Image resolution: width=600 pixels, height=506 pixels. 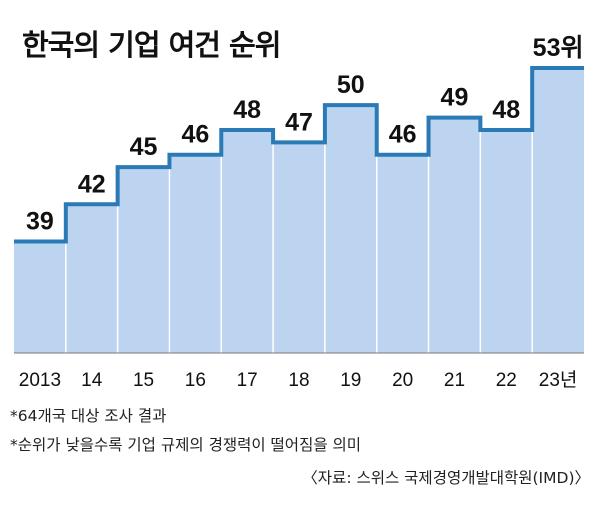 I want to click on data-label-17: 48, so click(x=247, y=110).